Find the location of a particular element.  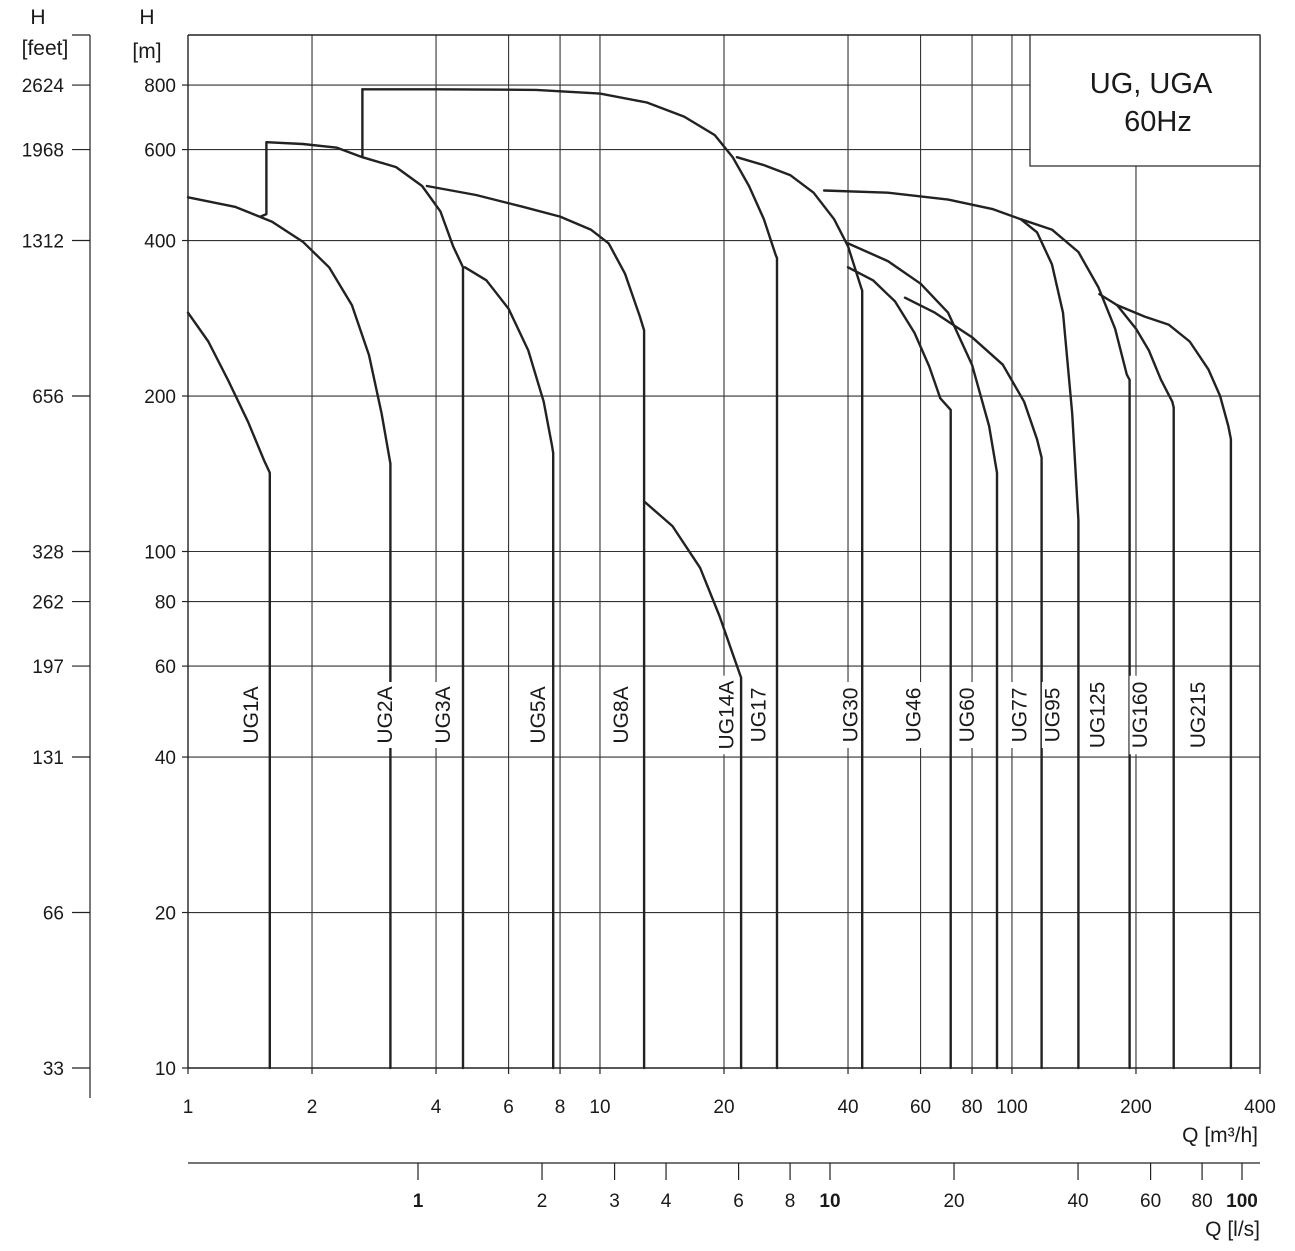

x-ls-tick-60: 60 is located at coordinates (1150, 1201).